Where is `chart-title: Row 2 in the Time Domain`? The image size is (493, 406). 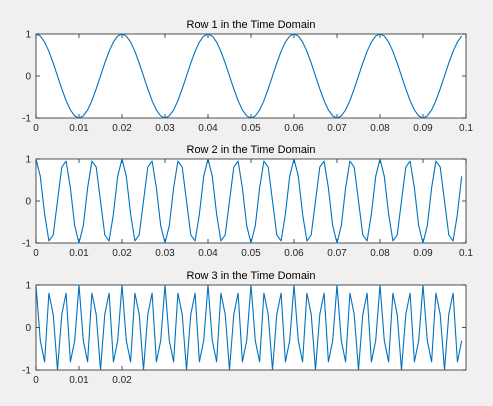 chart-title: Row 2 in the Time Domain is located at coordinates (251, 150).